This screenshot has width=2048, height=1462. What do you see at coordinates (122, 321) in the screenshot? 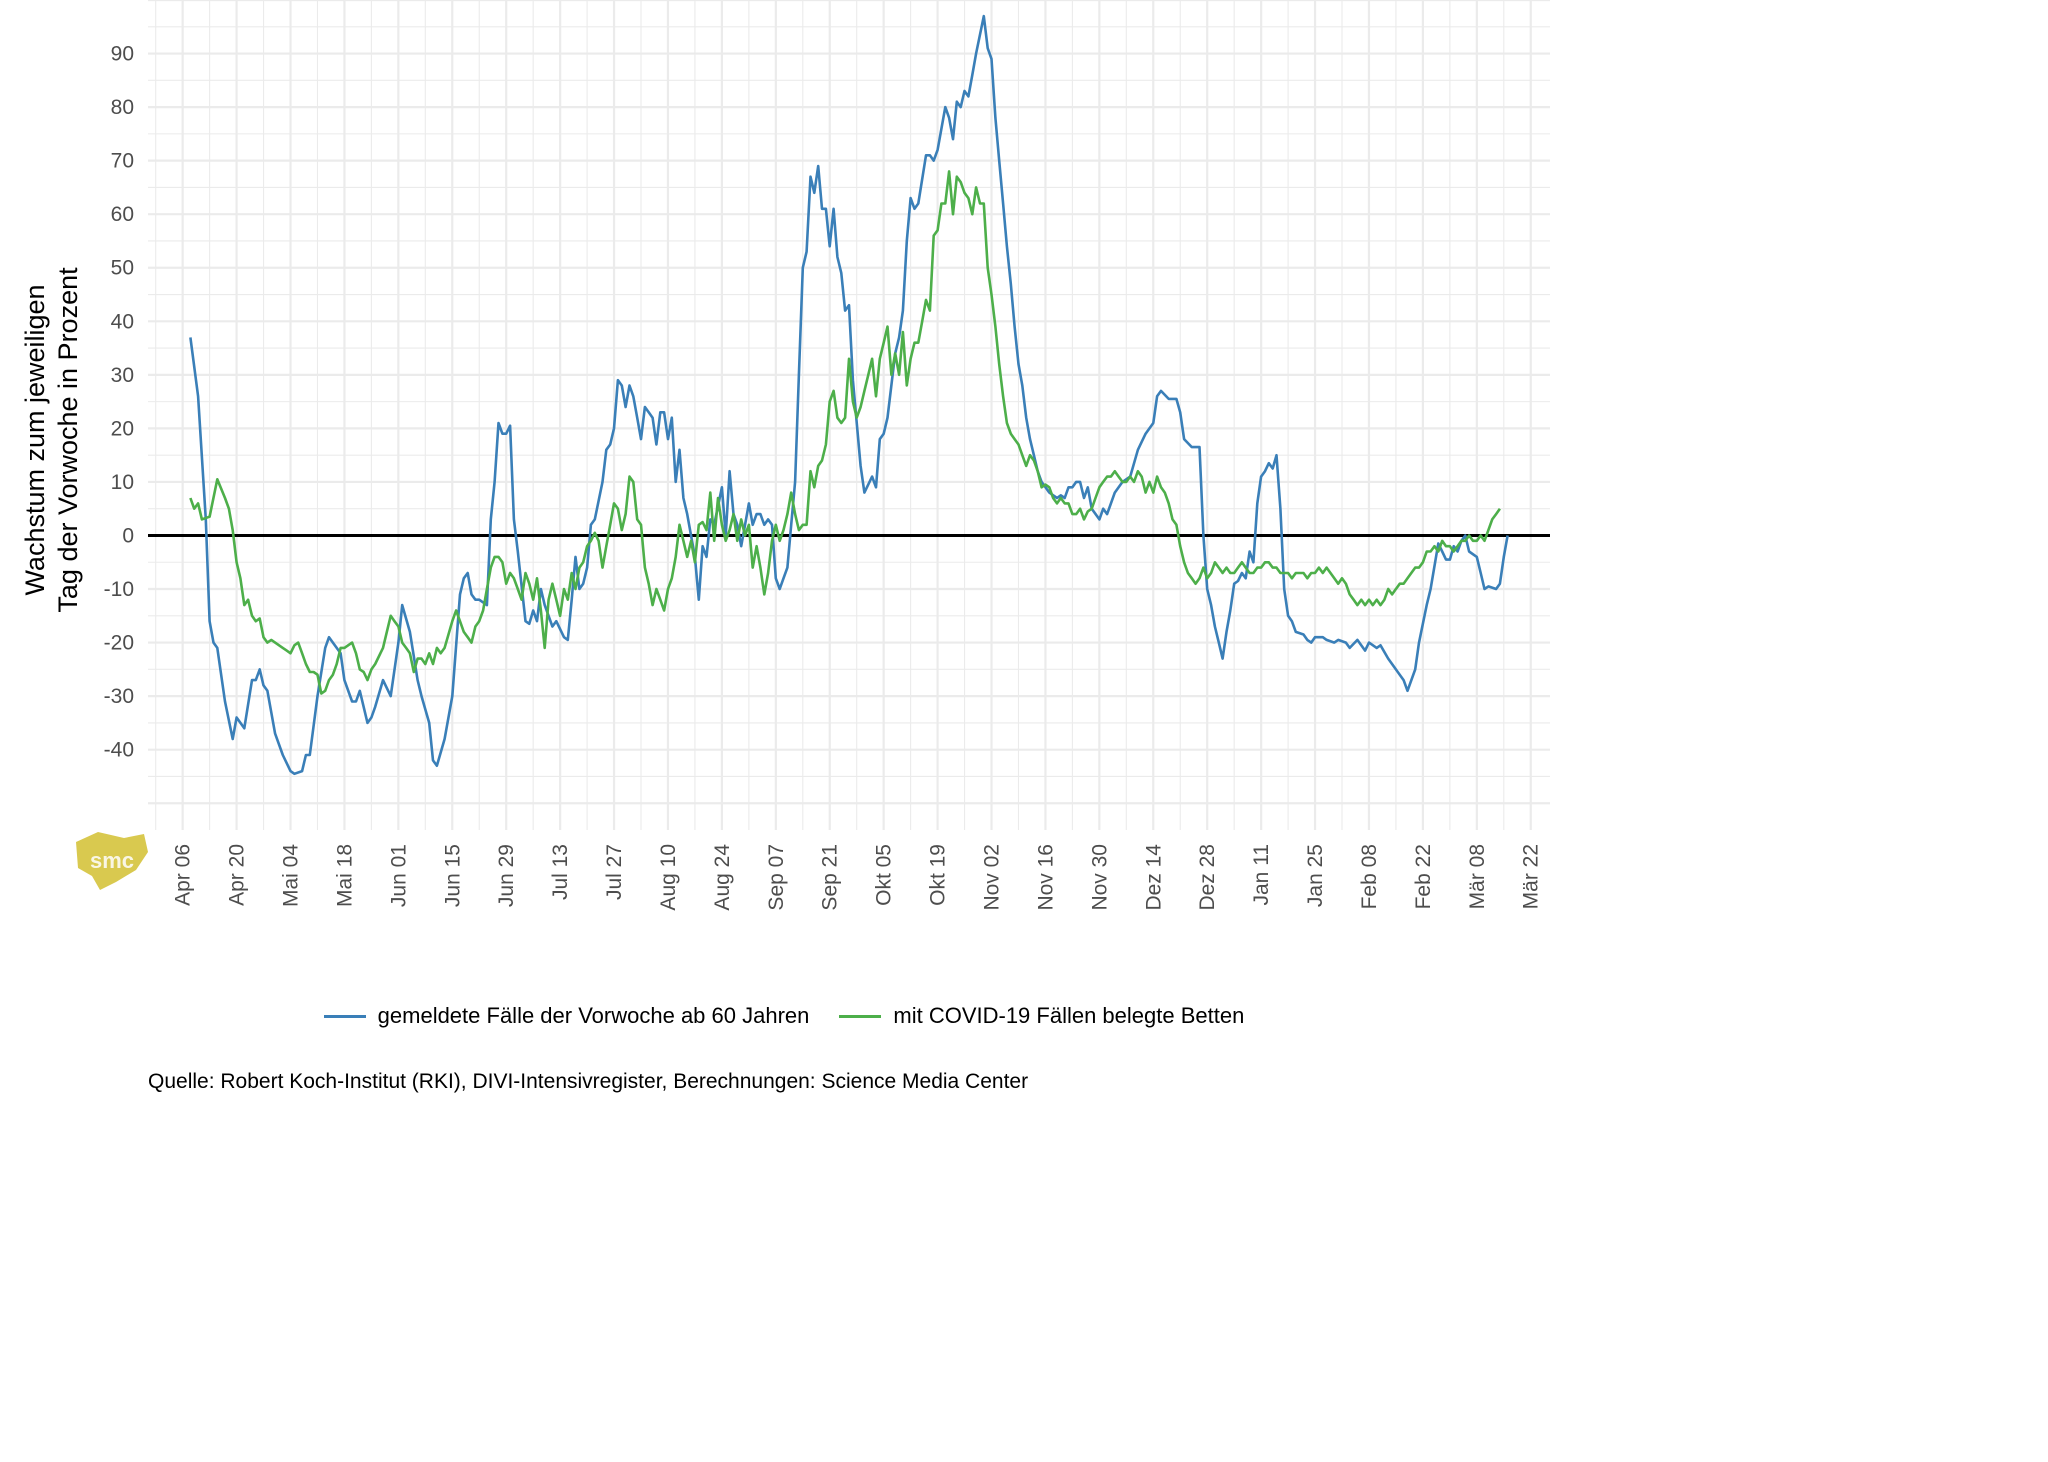
I see `y-tick-label: 40` at bounding box center [122, 321].